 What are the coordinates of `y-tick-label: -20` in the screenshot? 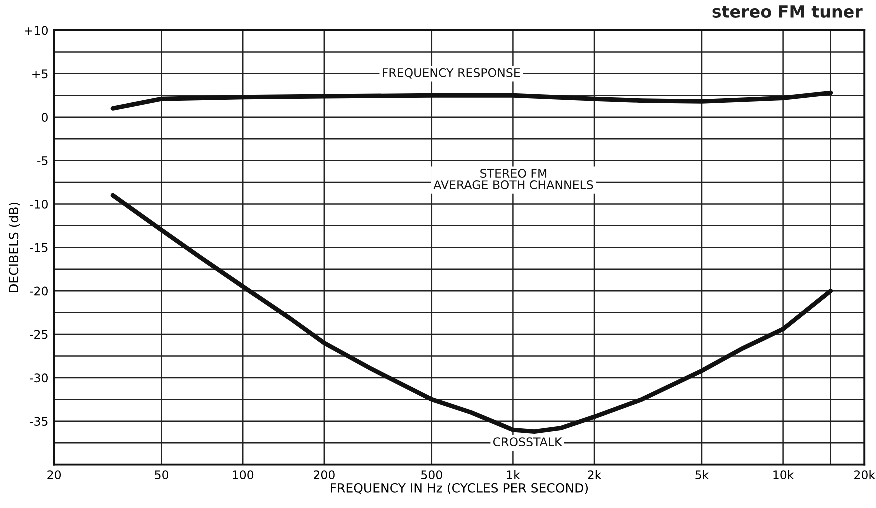 It's located at (39, 291).